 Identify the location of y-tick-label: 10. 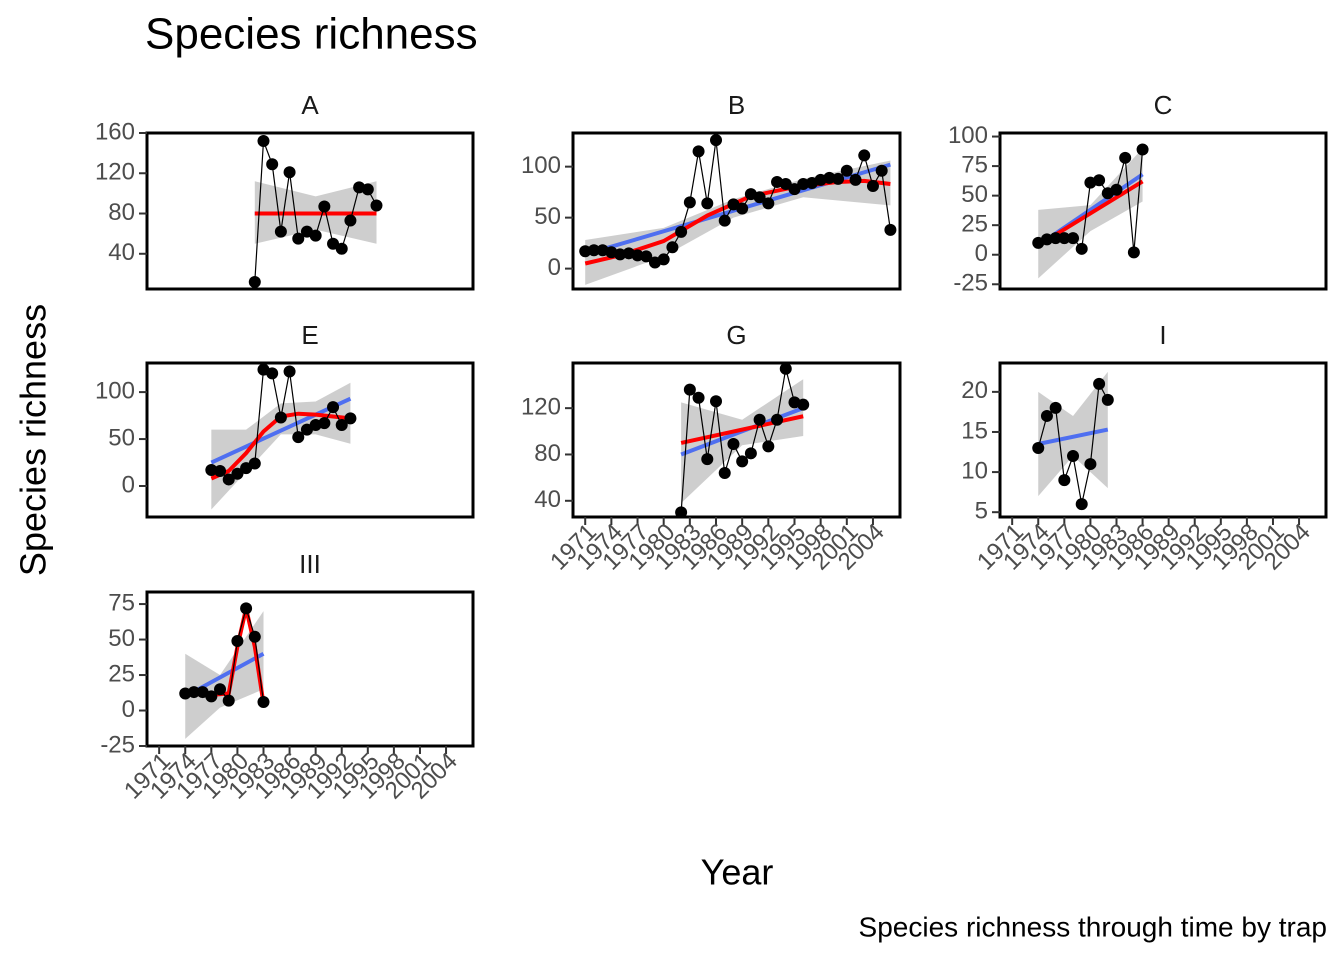
(974, 470).